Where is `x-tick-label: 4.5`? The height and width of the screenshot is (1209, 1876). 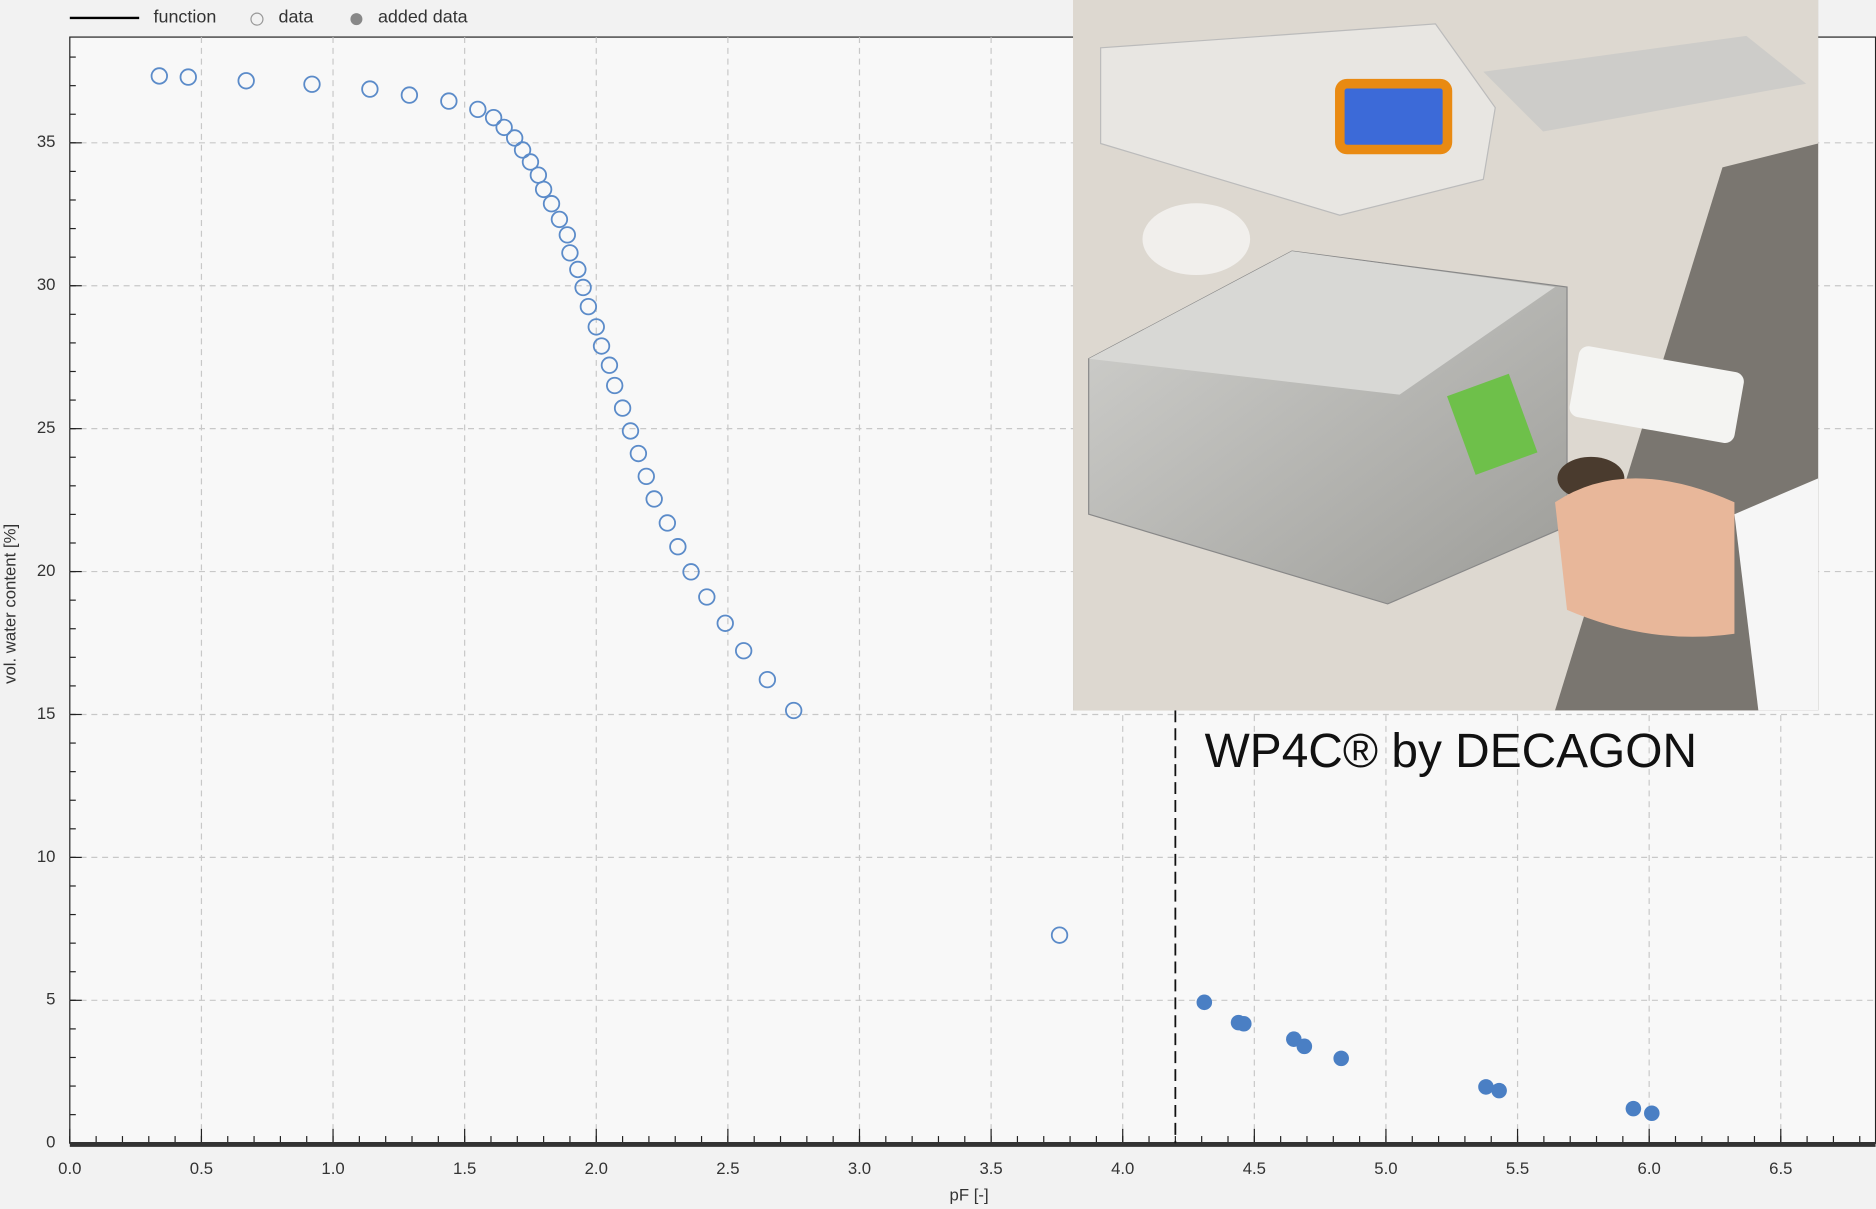
x-tick-label: 4.5 is located at coordinates (1254, 1168).